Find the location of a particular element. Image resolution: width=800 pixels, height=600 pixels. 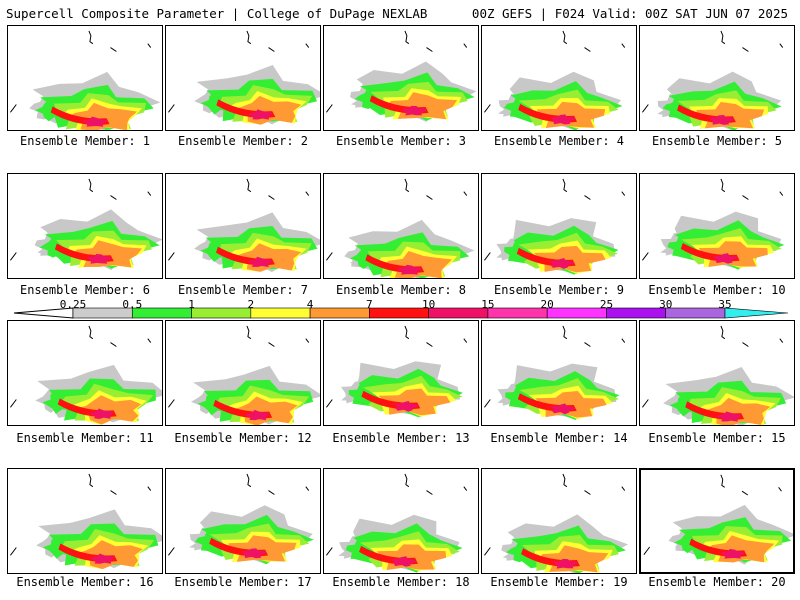

legend-over-arrow is located at coordinates (756, 313).